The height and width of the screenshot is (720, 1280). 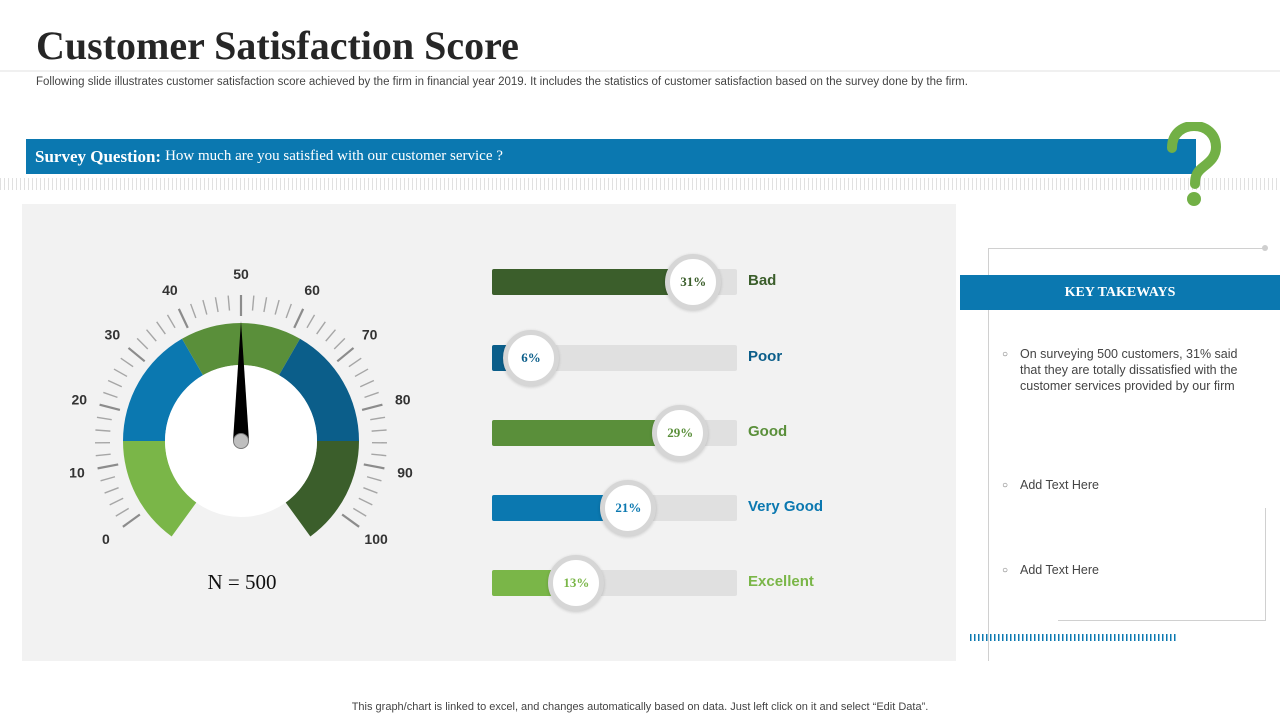 What do you see at coordinates (628, 508) in the screenshot?
I see `bar-value-label: 21%` at bounding box center [628, 508].